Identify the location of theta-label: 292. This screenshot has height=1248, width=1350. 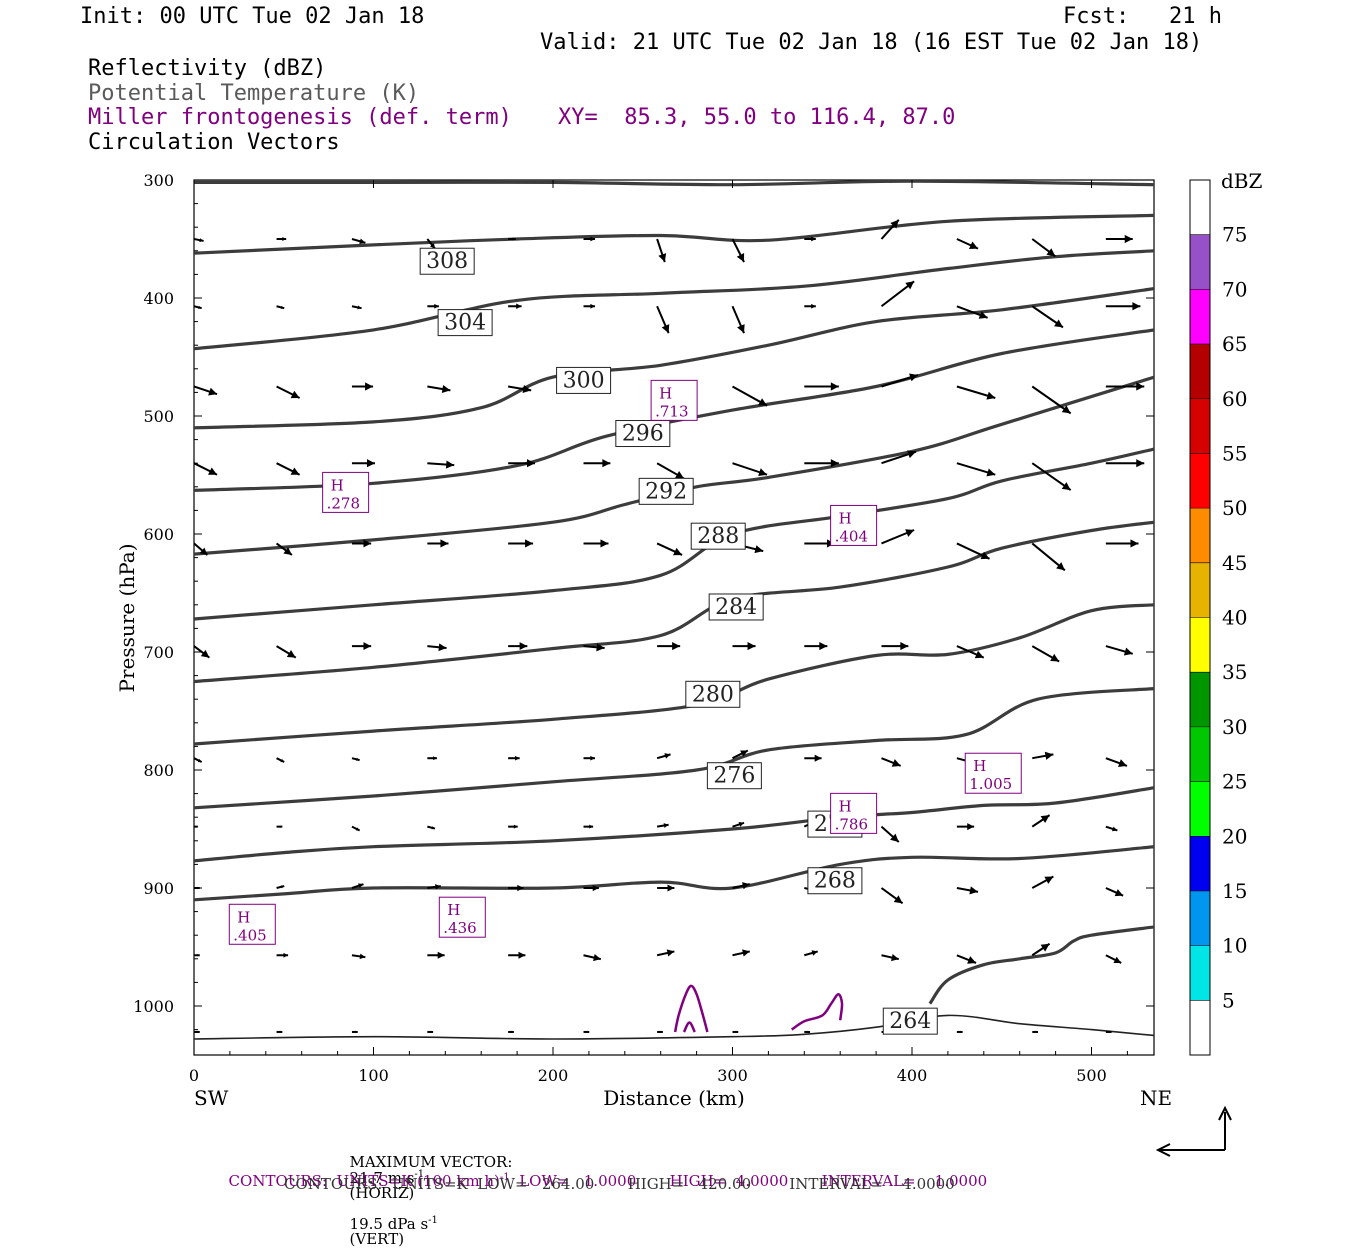
(666, 491).